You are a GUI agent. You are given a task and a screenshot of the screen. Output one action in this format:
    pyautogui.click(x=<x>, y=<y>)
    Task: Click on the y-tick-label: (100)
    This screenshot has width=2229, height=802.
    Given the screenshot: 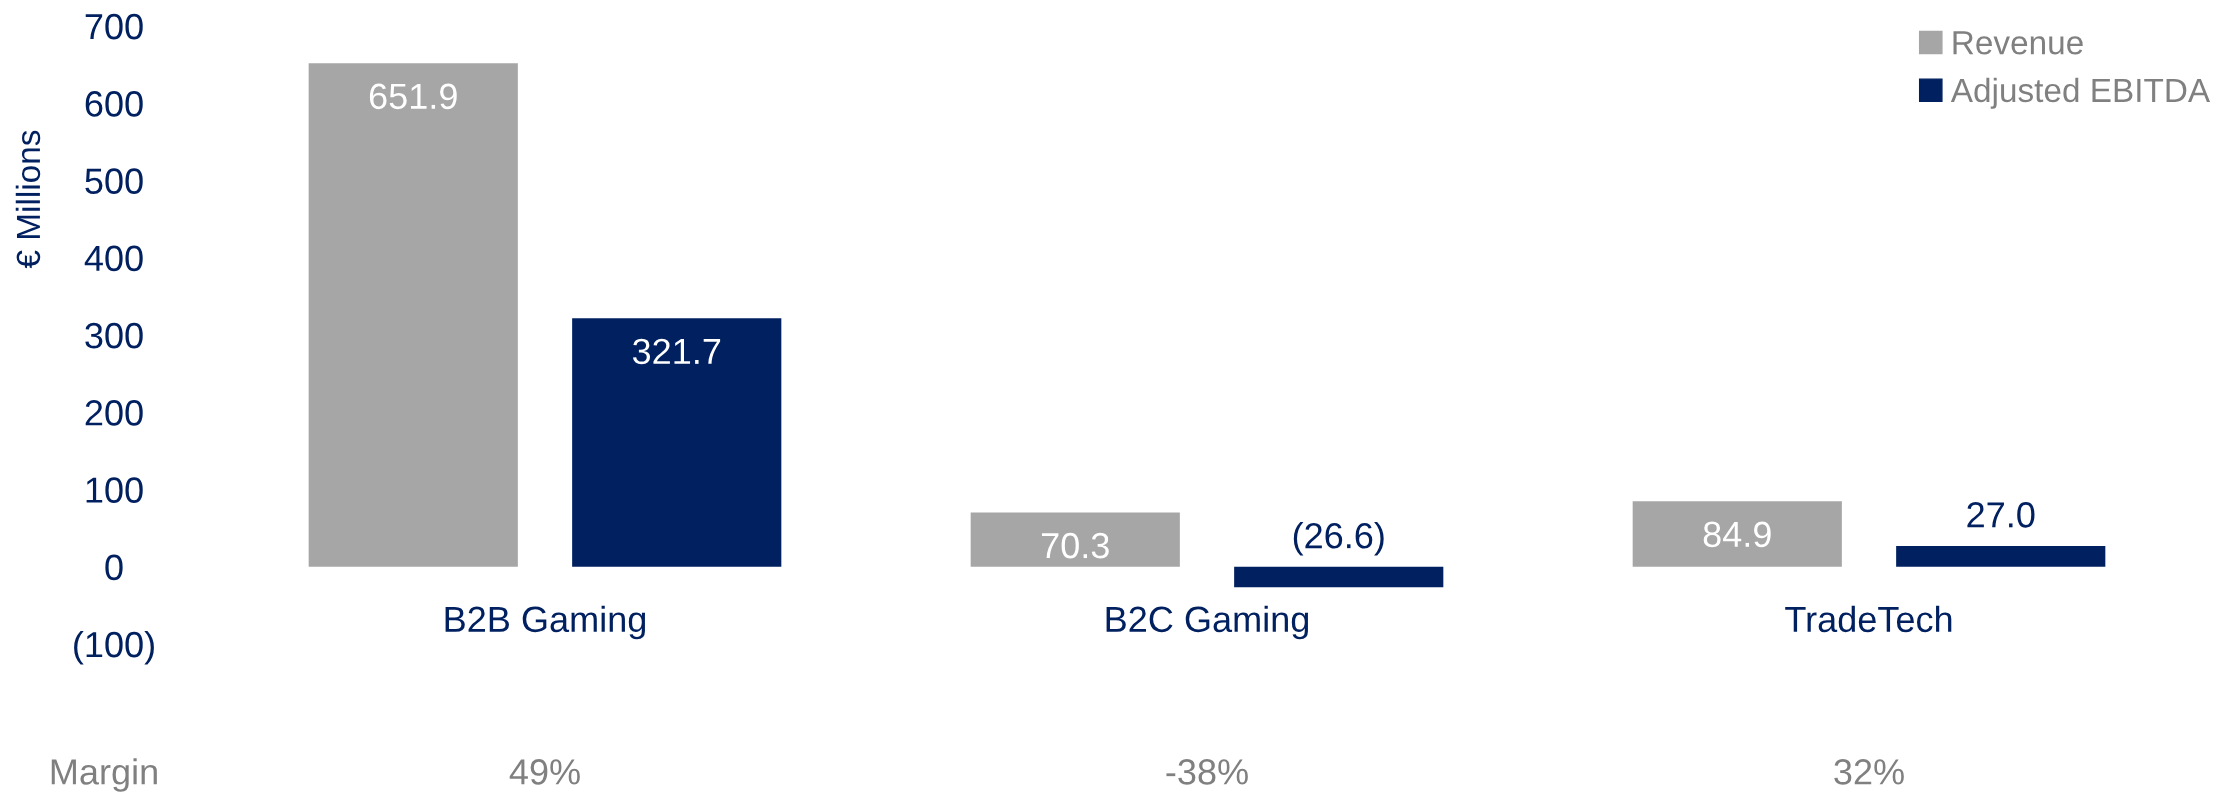 What is the action you would take?
    pyautogui.click(x=114, y=647)
    